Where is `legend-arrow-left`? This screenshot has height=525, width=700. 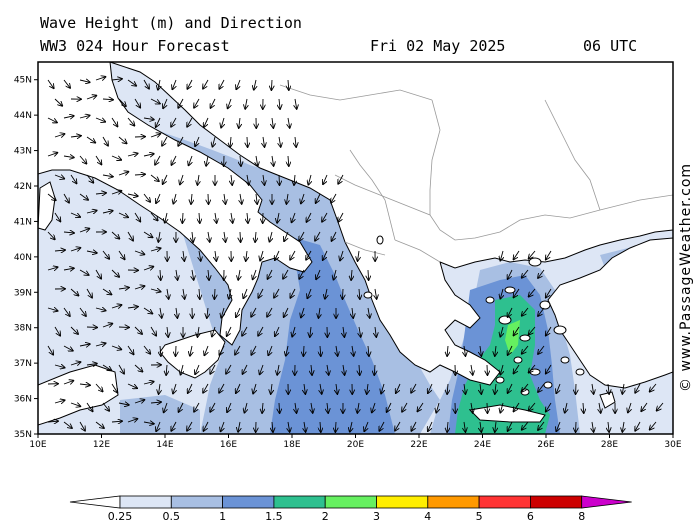
legend-arrow-left is located at coordinates (95, 502).